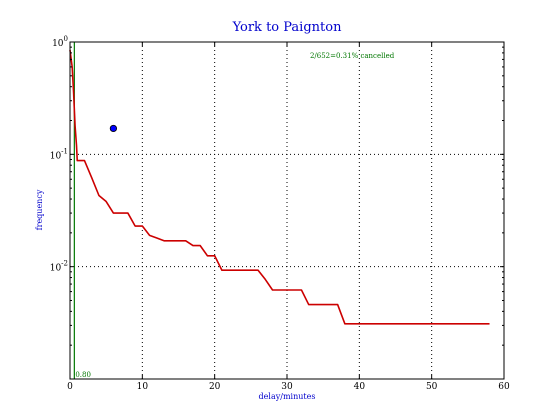 This screenshot has height=420, width=560. What do you see at coordinates (113, 128) in the screenshot?
I see `marker-point` at bounding box center [113, 128].